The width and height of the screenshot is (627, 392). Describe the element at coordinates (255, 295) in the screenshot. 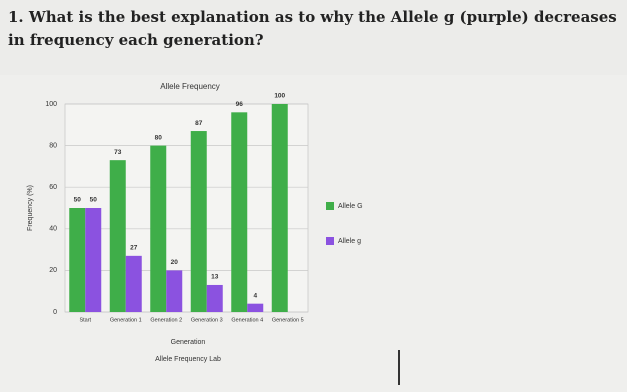

I see `data-label: 4` at that location.